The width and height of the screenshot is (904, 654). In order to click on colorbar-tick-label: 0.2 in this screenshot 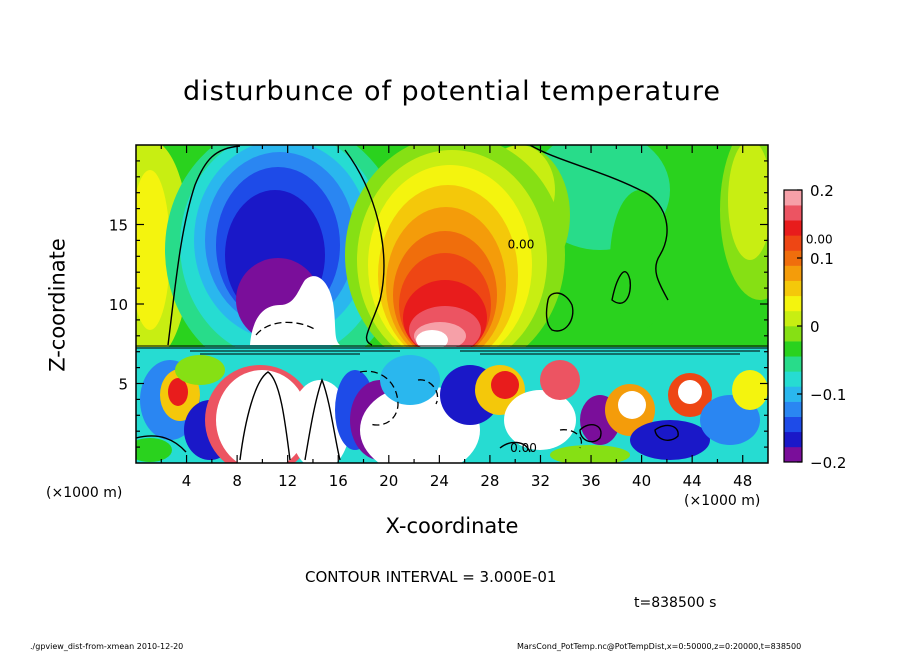, I will do `click(822, 191)`.